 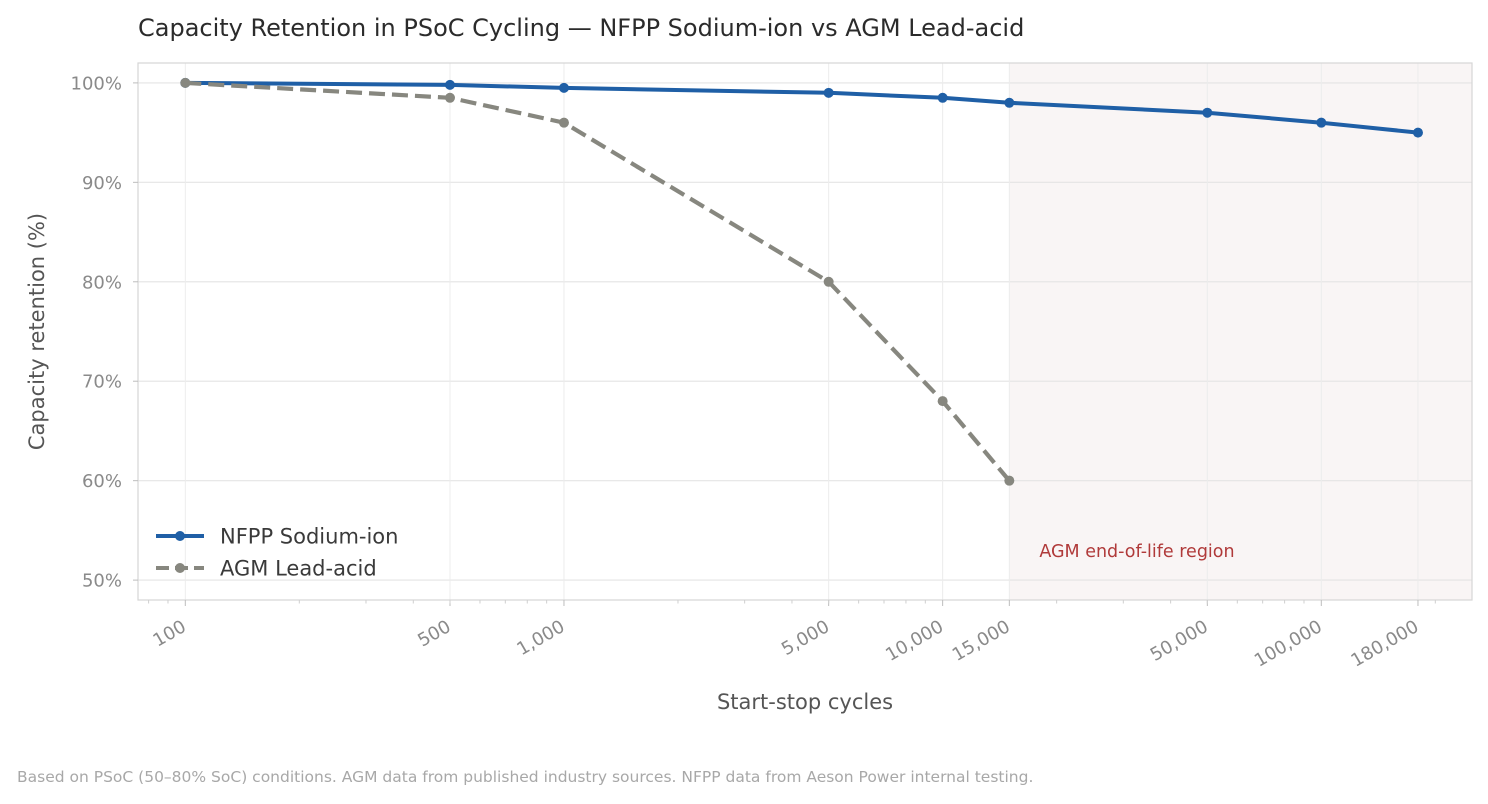 What do you see at coordinates (540, 638) in the screenshot?
I see `x-tick-label: 1,000` at bounding box center [540, 638].